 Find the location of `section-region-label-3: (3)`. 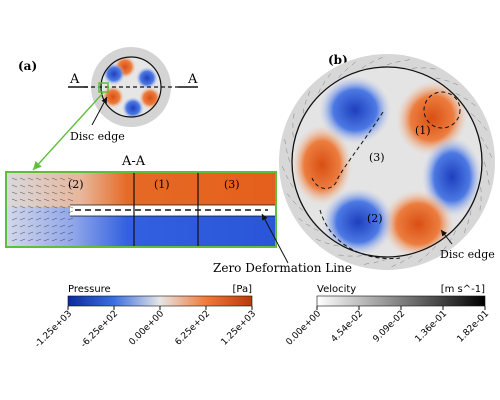

section-region-label-3: (3) is located at coordinates (232, 184).